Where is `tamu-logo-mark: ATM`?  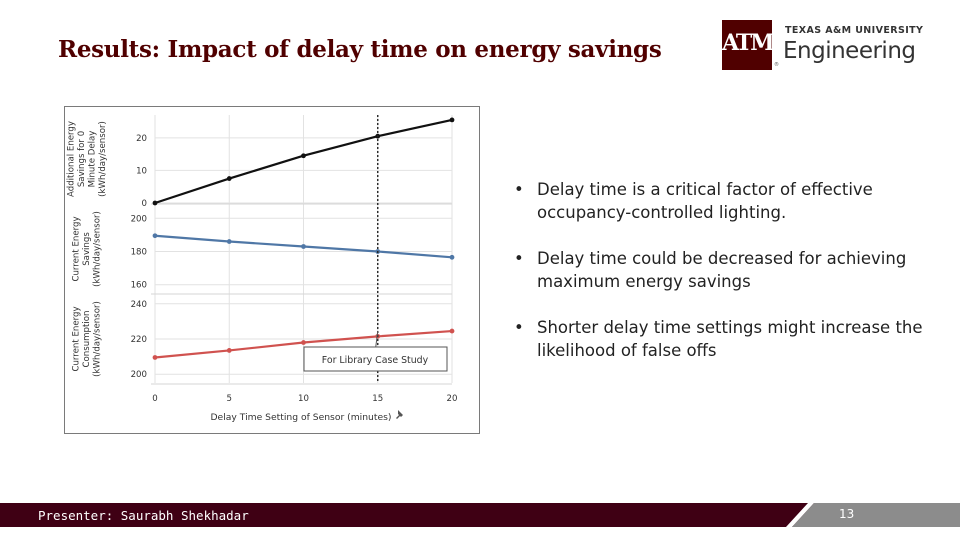
tamu-logo-mark: ATM is located at coordinates (748, 45).